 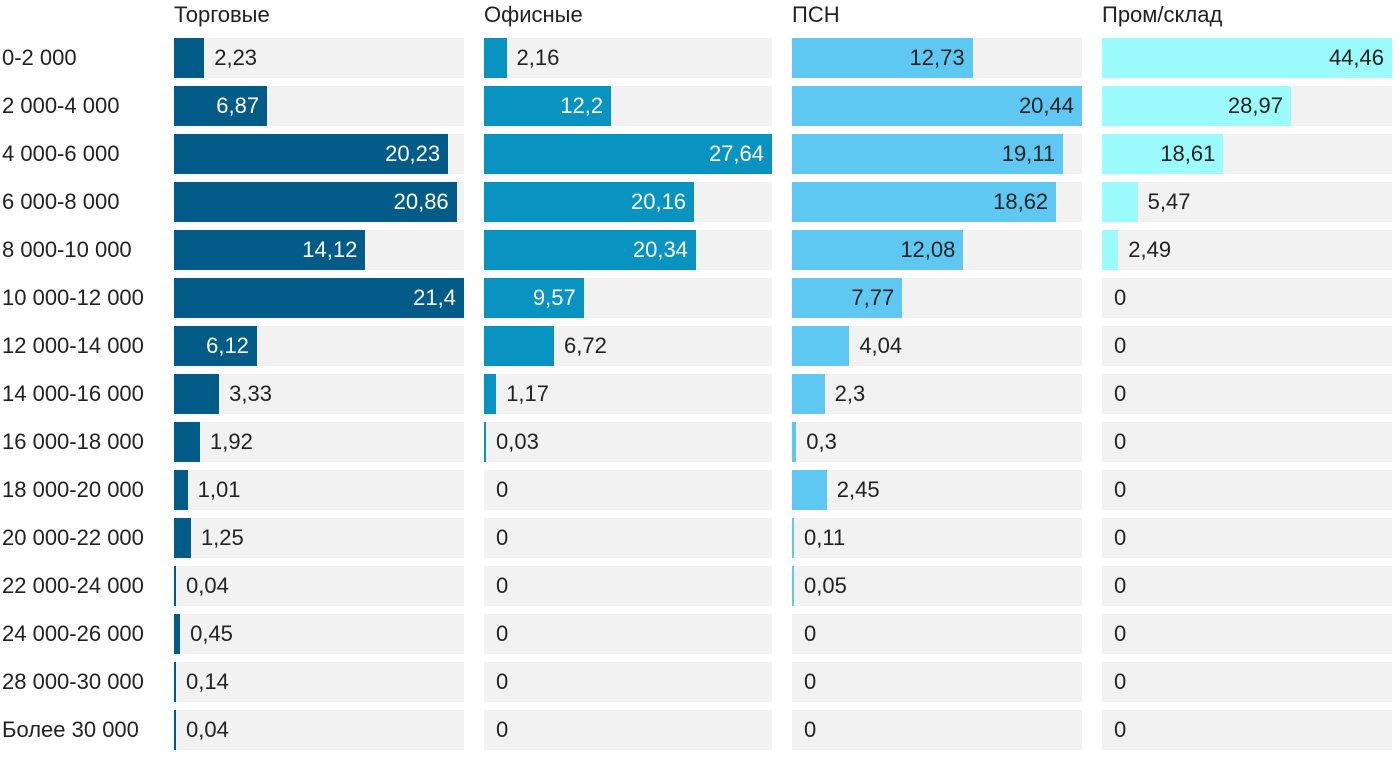 I want to click on bar-value-label: 5,47, so click(x=1169, y=201).